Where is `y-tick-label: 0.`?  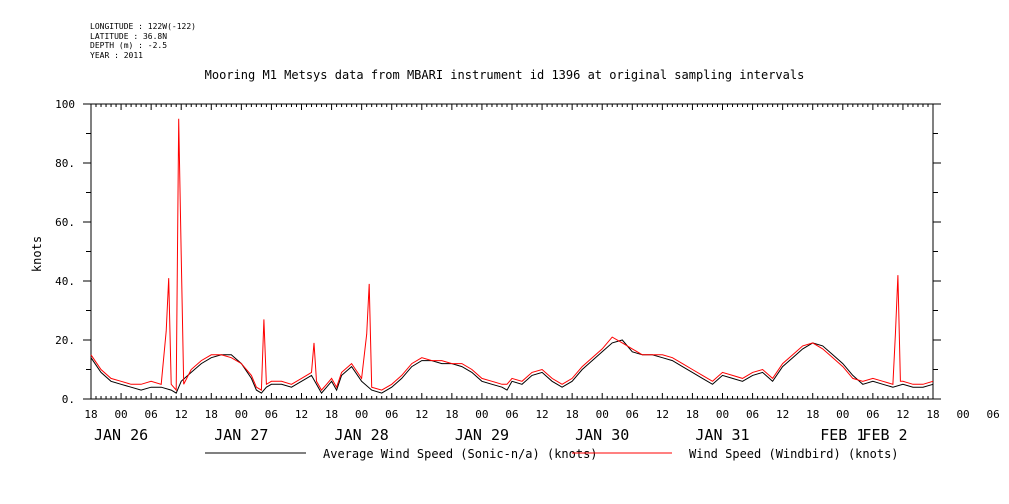 y-tick-label: 0. is located at coordinates (68, 399).